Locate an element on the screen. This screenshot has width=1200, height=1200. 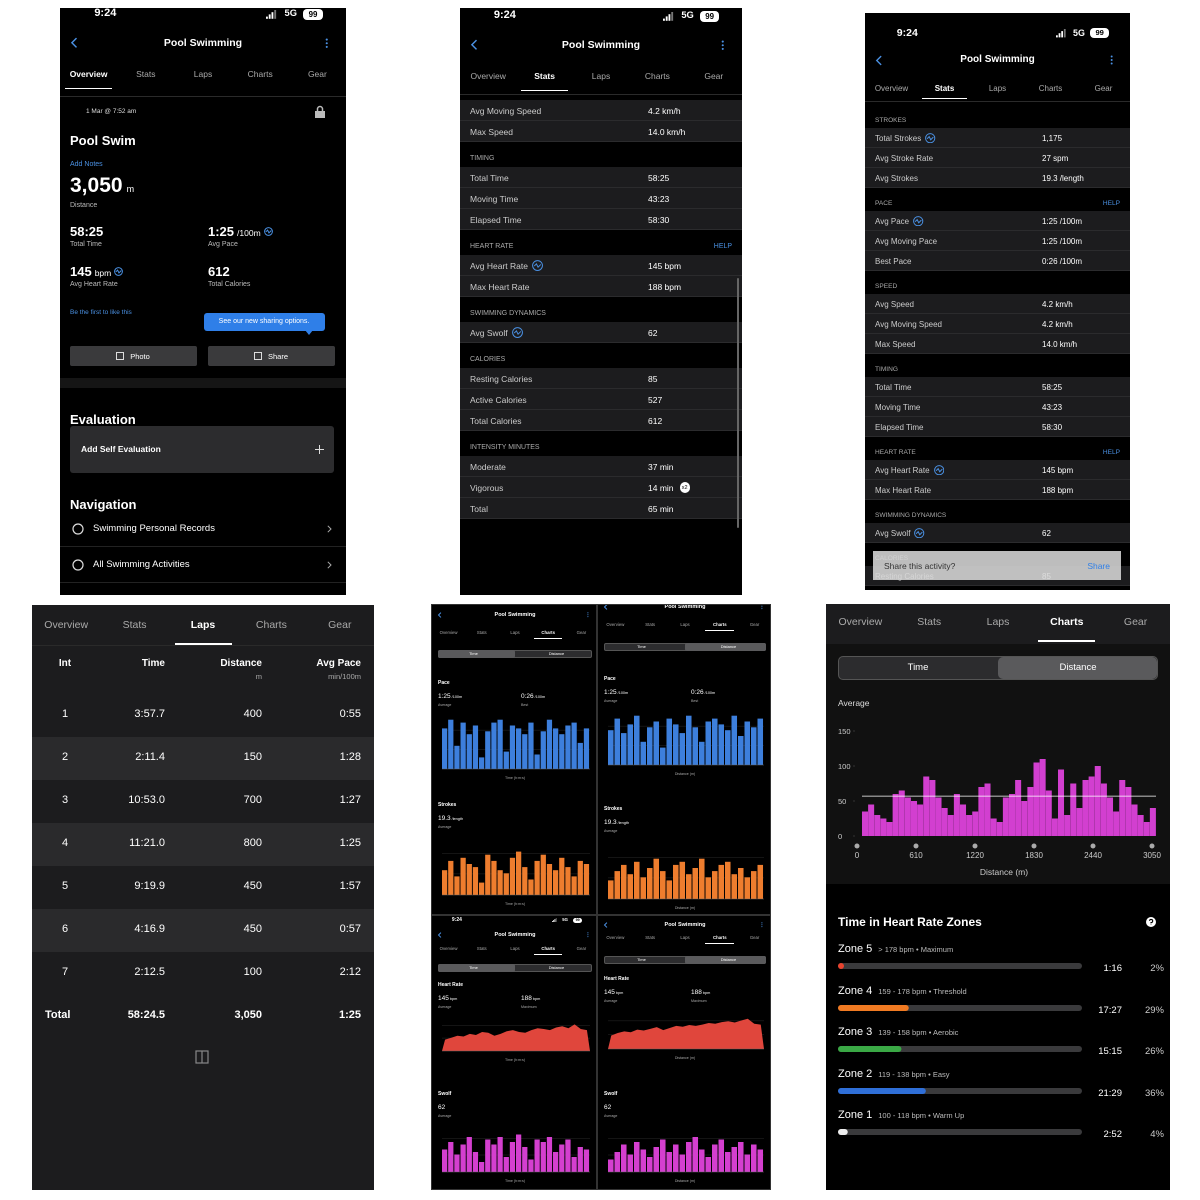
stat-label: Avg Strokes is located at coordinates (896, 178).